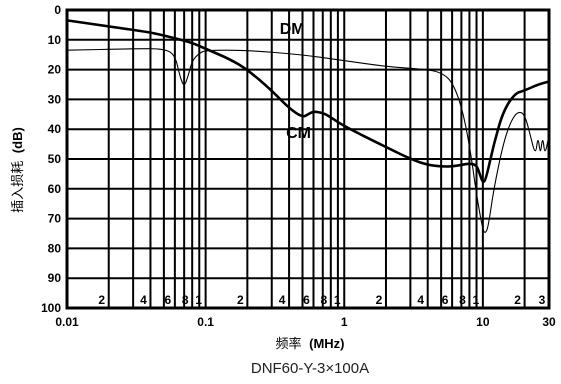 The image size is (561, 384). Describe the element at coordinates (17, 187) in the screenshot. I see `y-axis-label-text: 插入损耗` at that location.